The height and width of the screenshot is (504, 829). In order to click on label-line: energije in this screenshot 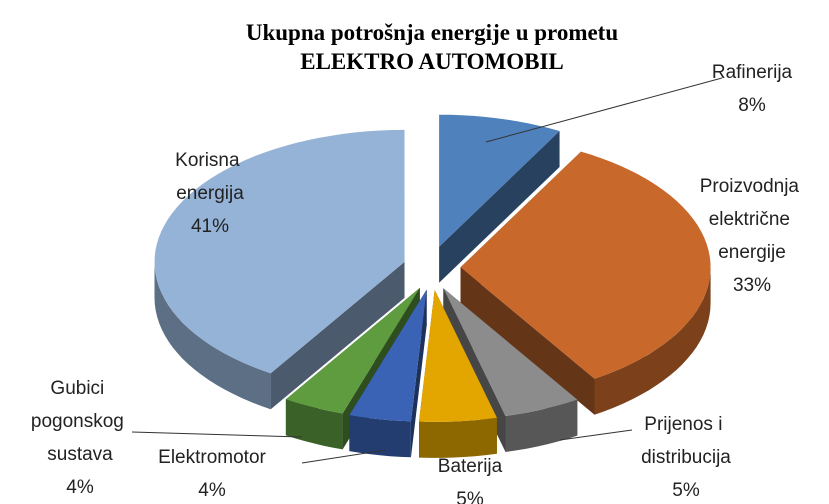, I will do `click(752, 252)`.